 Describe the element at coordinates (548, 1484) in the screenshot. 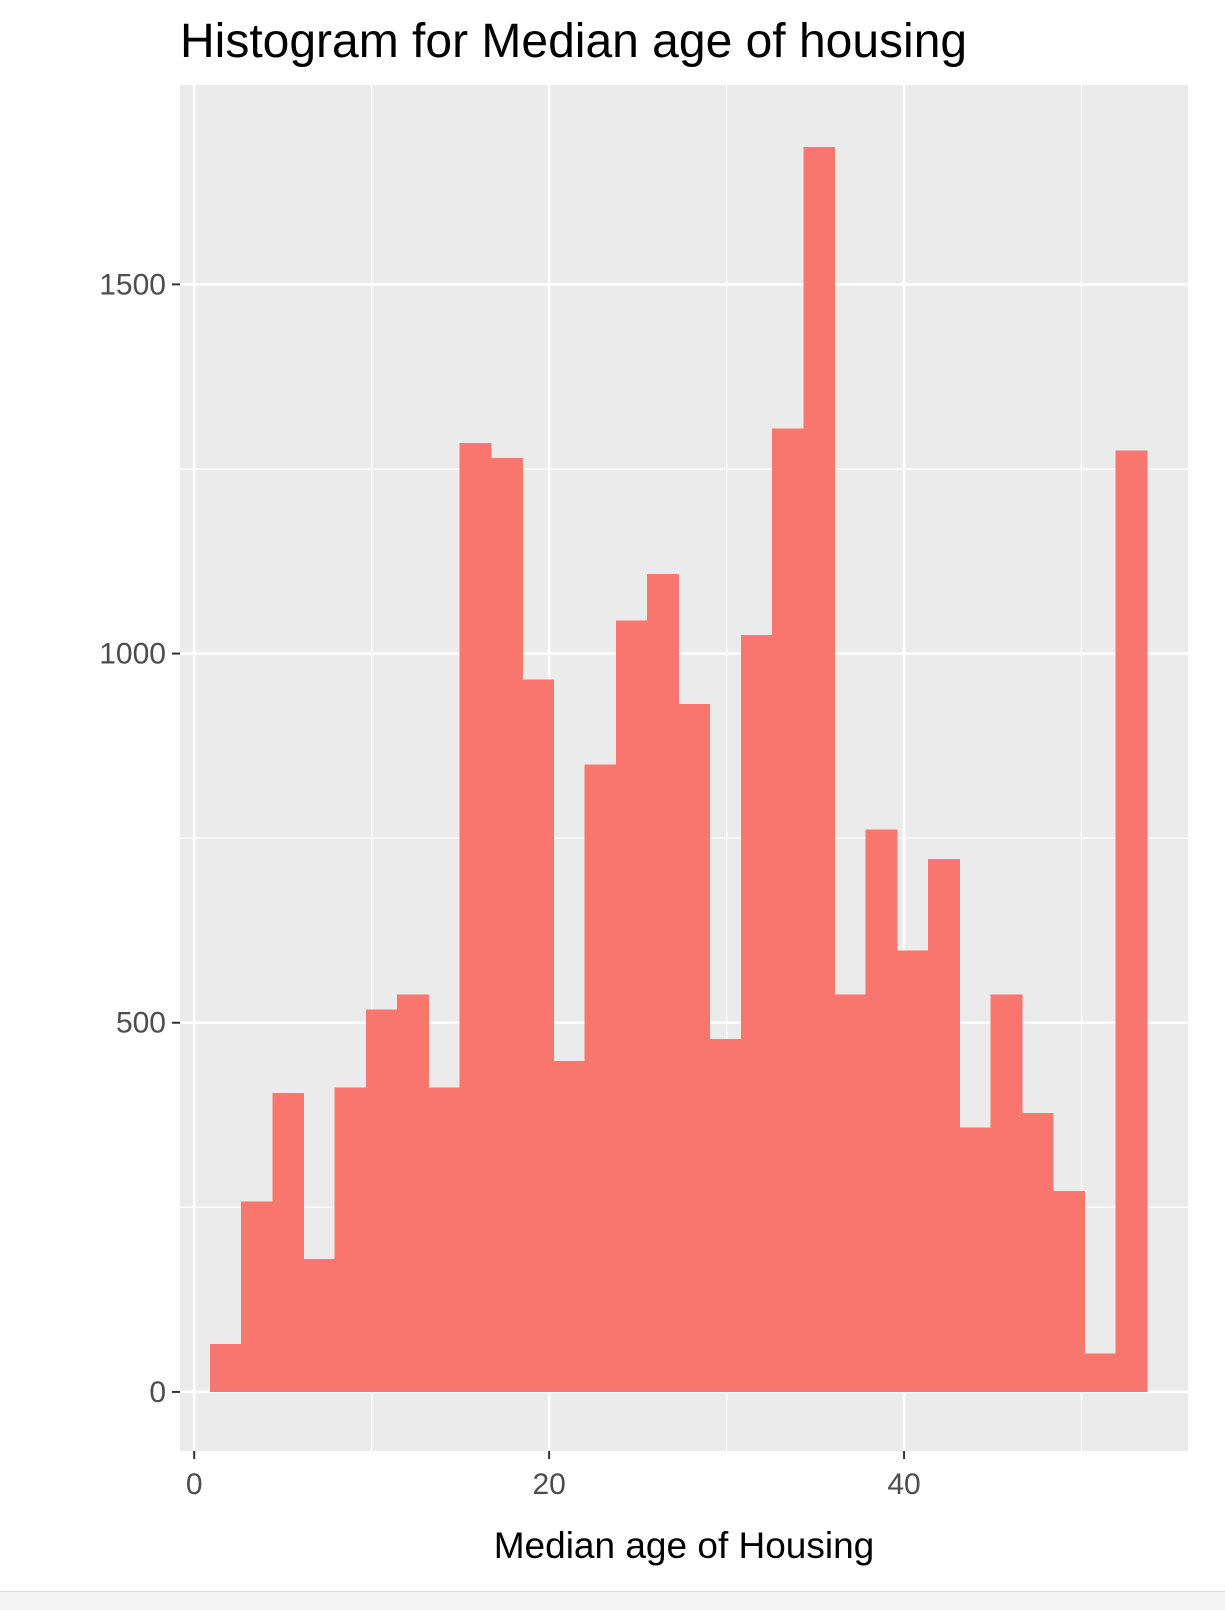

I see `x-tick-label: 20` at that location.